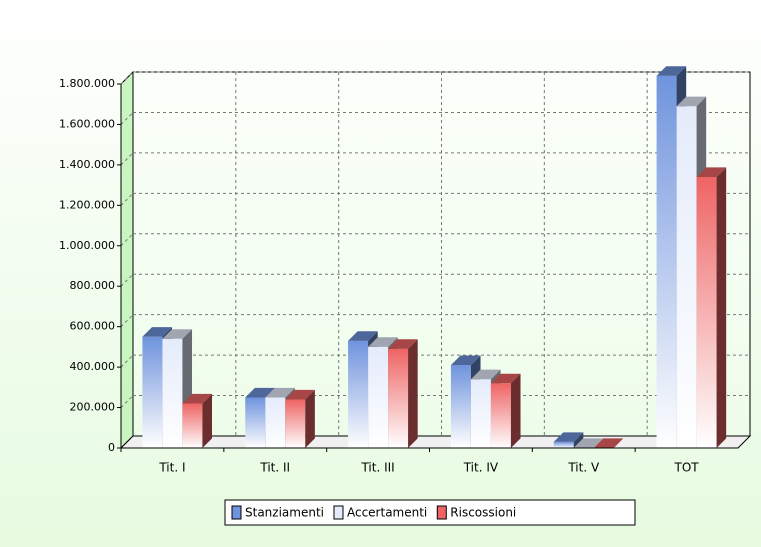  What do you see at coordinates (93, 407) in the screenshot?
I see `y-tick-label: 200.000` at bounding box center [93, 407].